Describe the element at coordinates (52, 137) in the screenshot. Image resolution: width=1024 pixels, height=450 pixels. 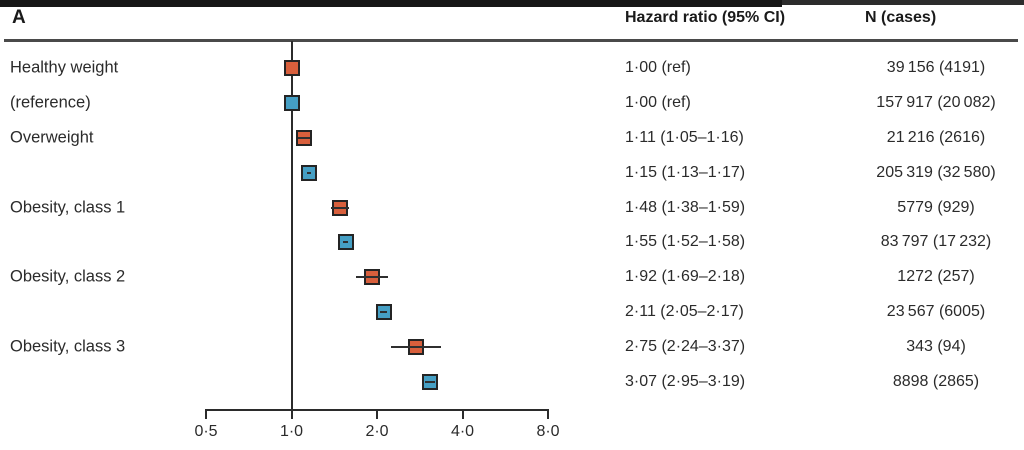
I see `category-label: Overweight` at that location.